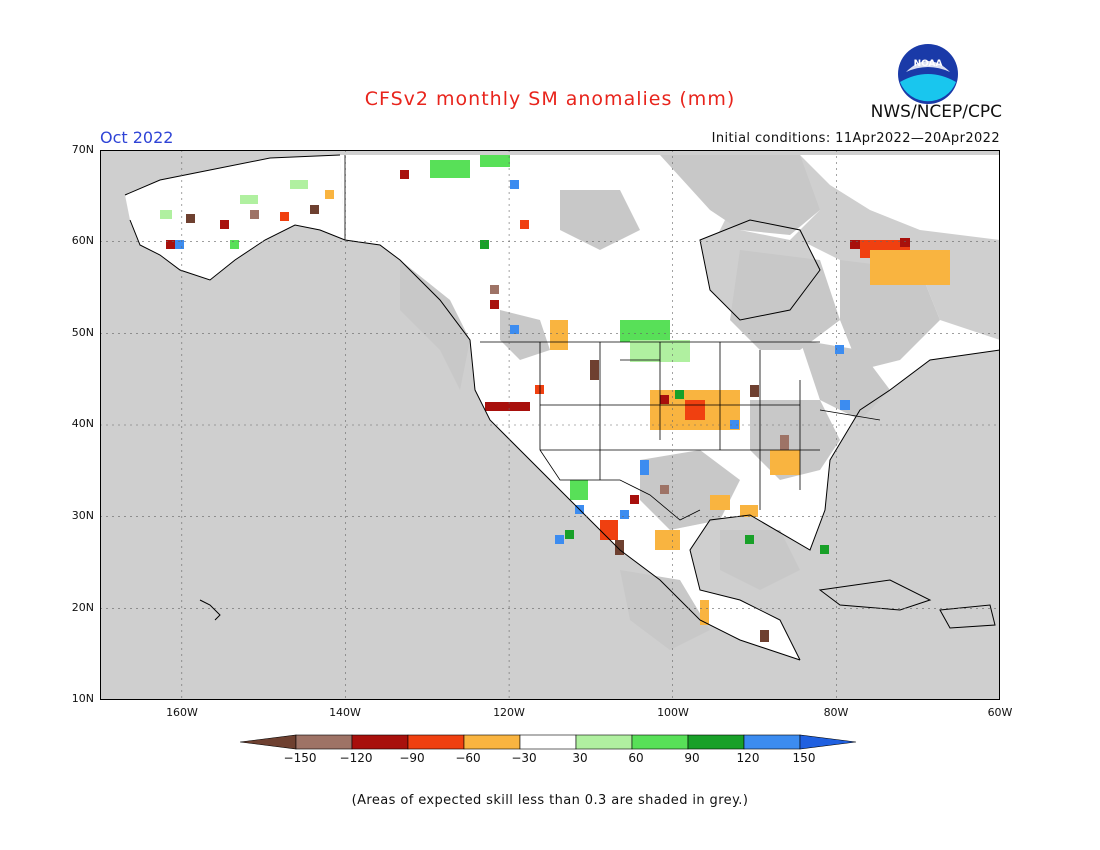  I want to click on noaa-logo-text: NOAA, so click(928, 64).